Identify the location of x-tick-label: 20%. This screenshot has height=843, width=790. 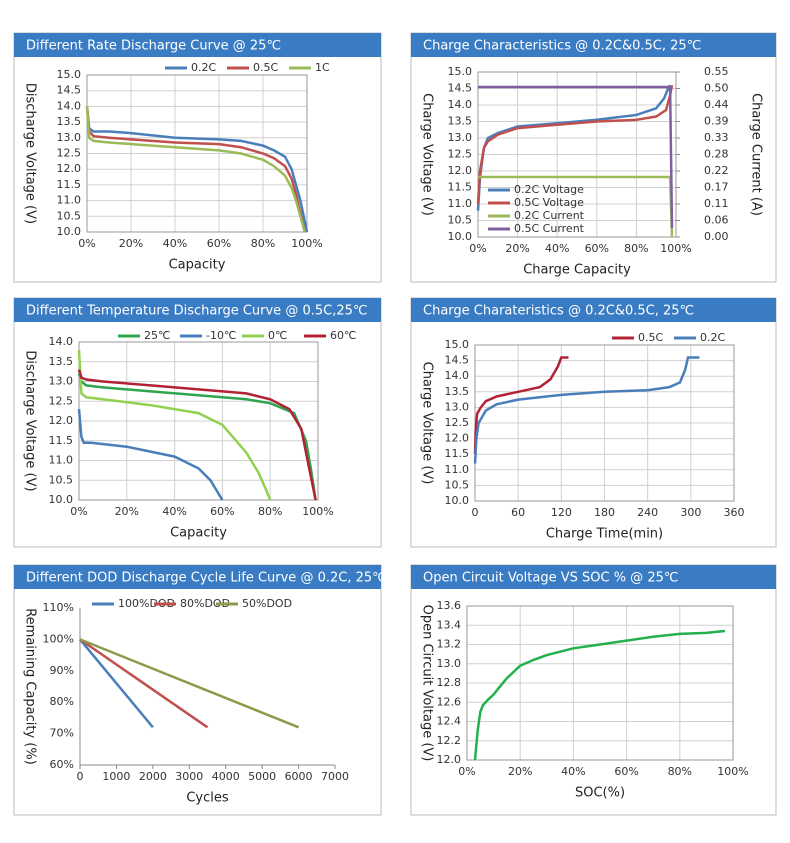
(131, 243).